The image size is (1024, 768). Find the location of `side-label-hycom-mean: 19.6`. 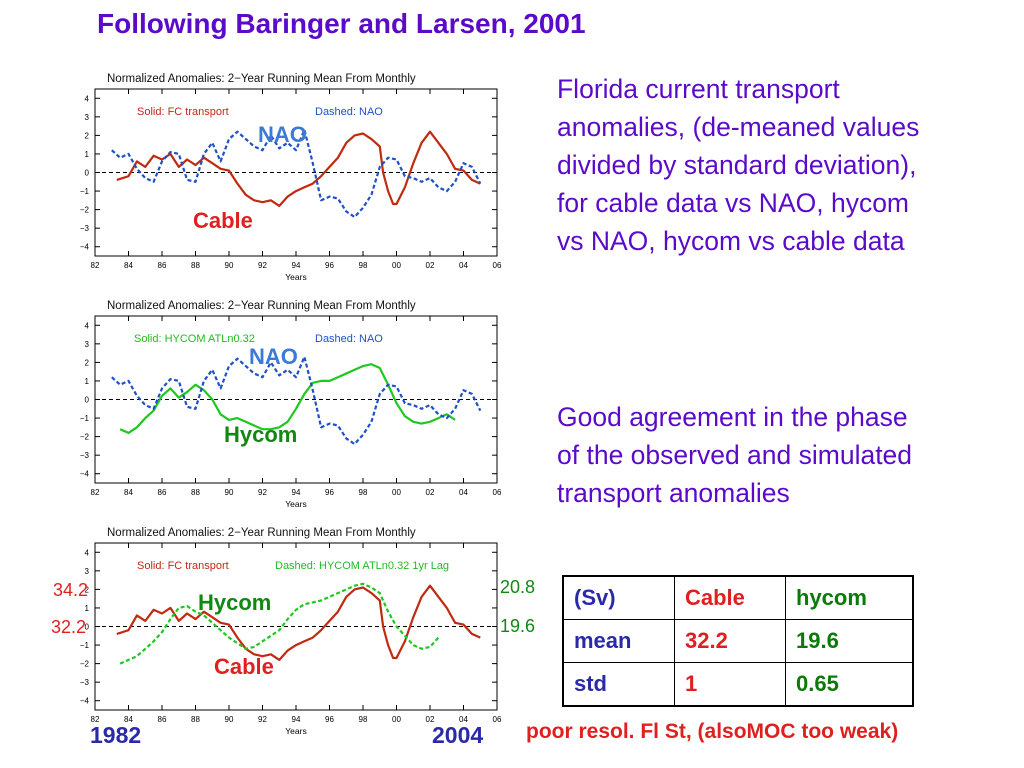

side-label-hycom-mean: 19.6 is located at coordinates (517, 626).